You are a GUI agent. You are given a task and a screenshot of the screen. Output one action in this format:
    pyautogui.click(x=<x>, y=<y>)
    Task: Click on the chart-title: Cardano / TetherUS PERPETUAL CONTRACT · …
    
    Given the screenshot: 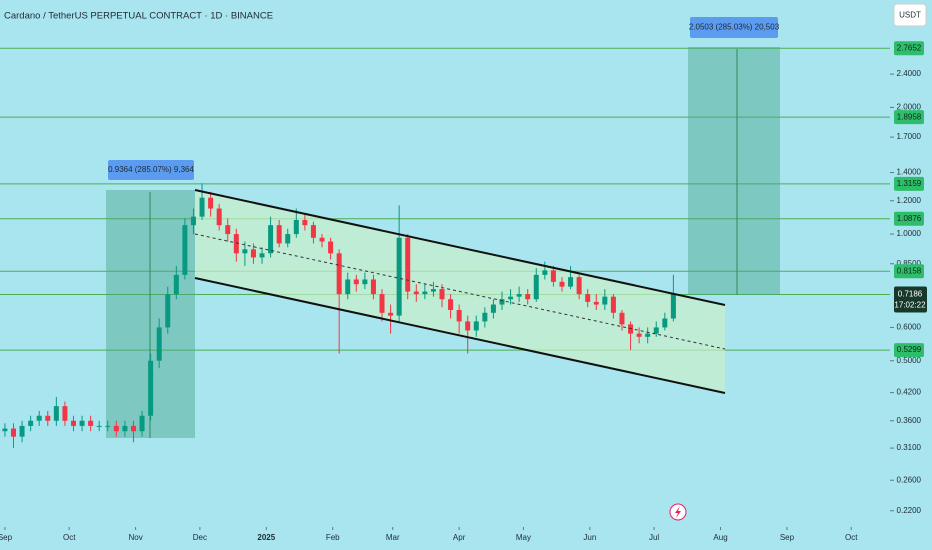 What is the action you would take?
    pyautogui.click(x=138, y=16)
    